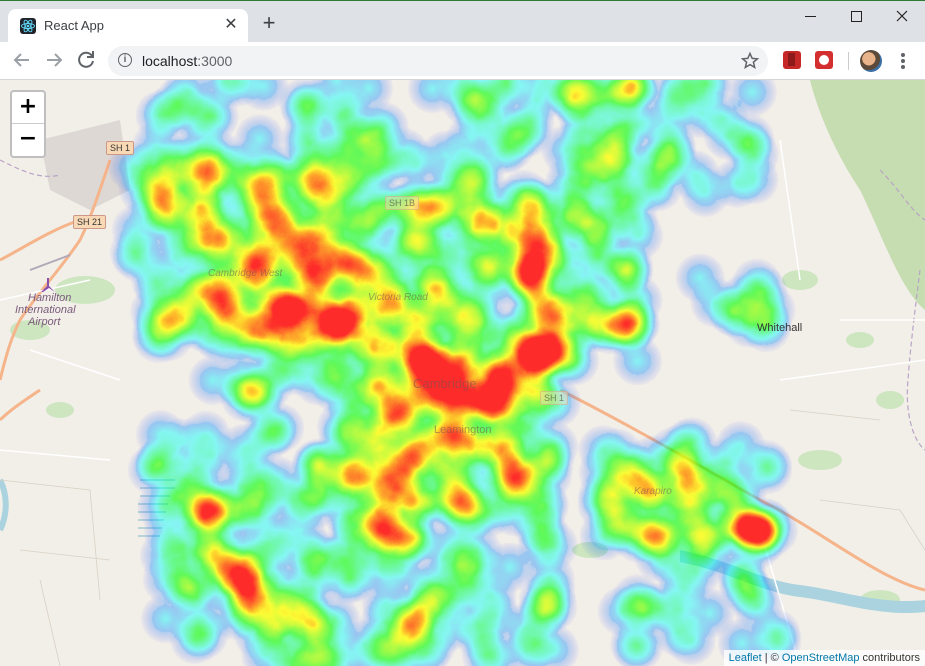 This screenshot has height=666, width=925. What do you see at coordinates (889, 658) in the screenshot?
I see `attribution-contributors: contributors` at bounding box center [889, 658].